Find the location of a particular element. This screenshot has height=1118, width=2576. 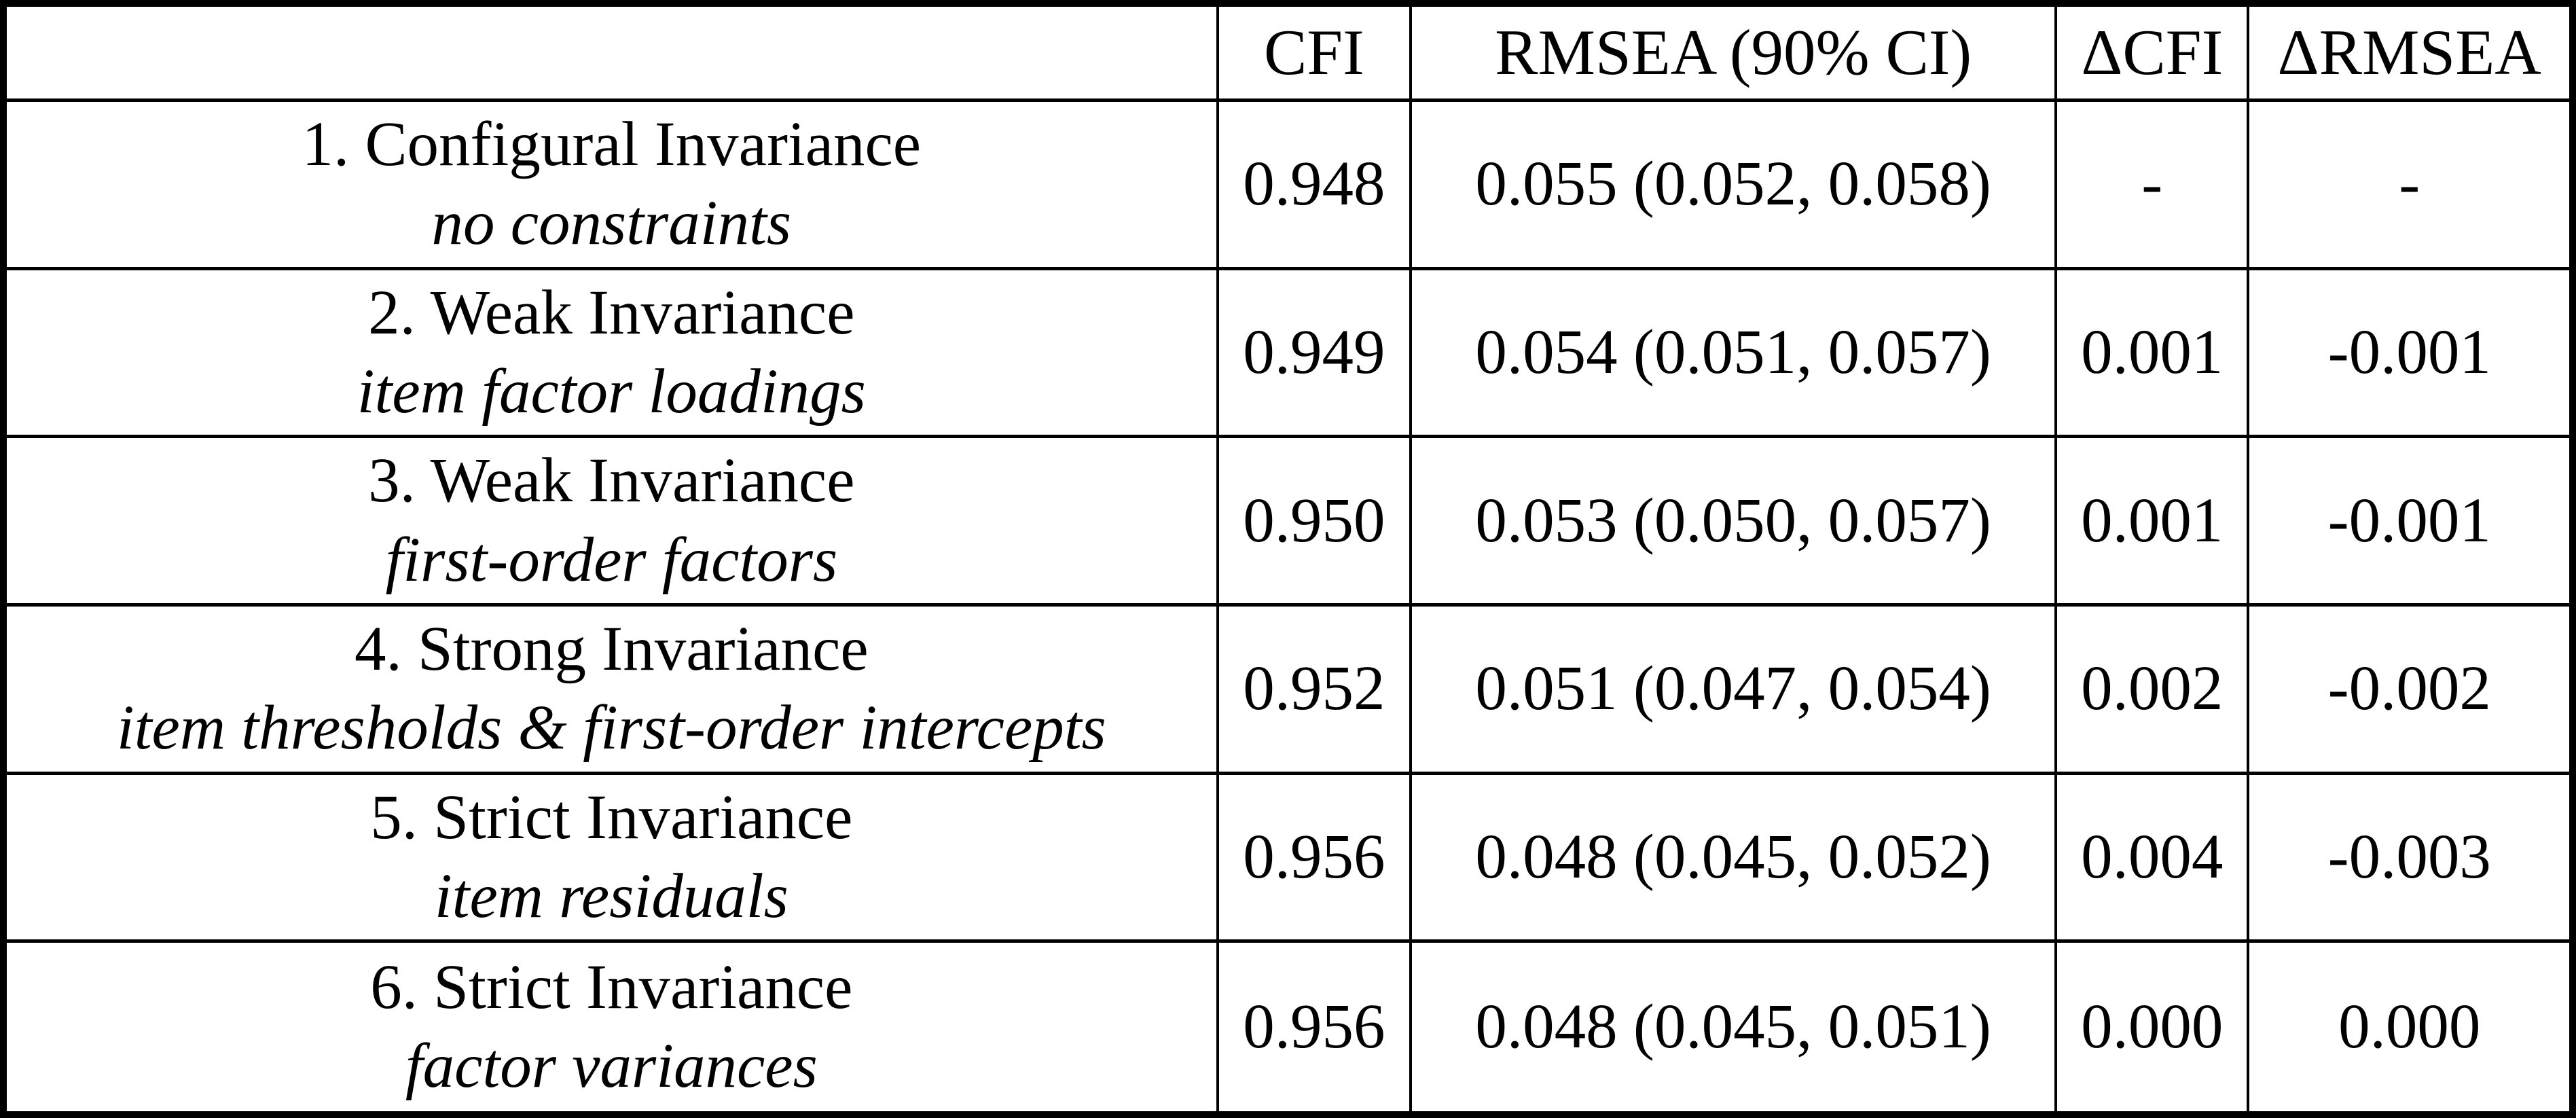

model-label-cell: 3. Weak Invariance first-order factors is located at coordinates (613, 520).